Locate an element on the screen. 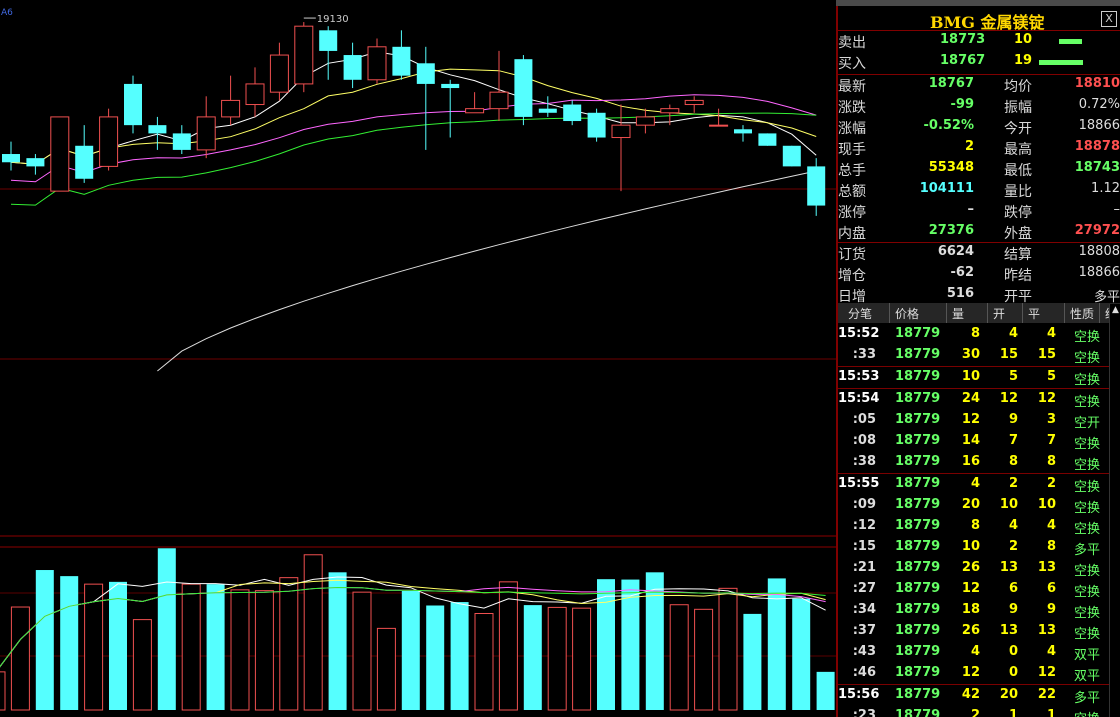 This screenshot has height=717, width=1120. ma-indicator-tag: A6 is located at coordinates (7, 13).